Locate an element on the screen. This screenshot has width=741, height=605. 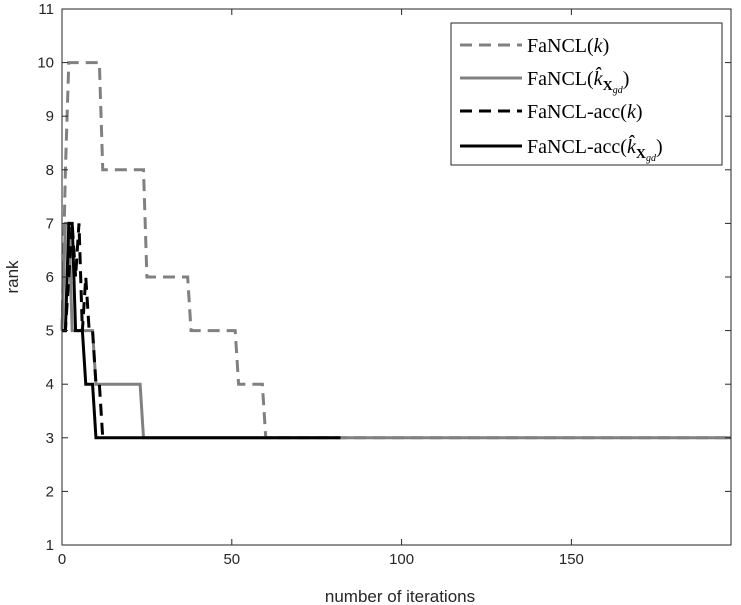
y-tick-label: 9 is located at coordinates (50, 116).